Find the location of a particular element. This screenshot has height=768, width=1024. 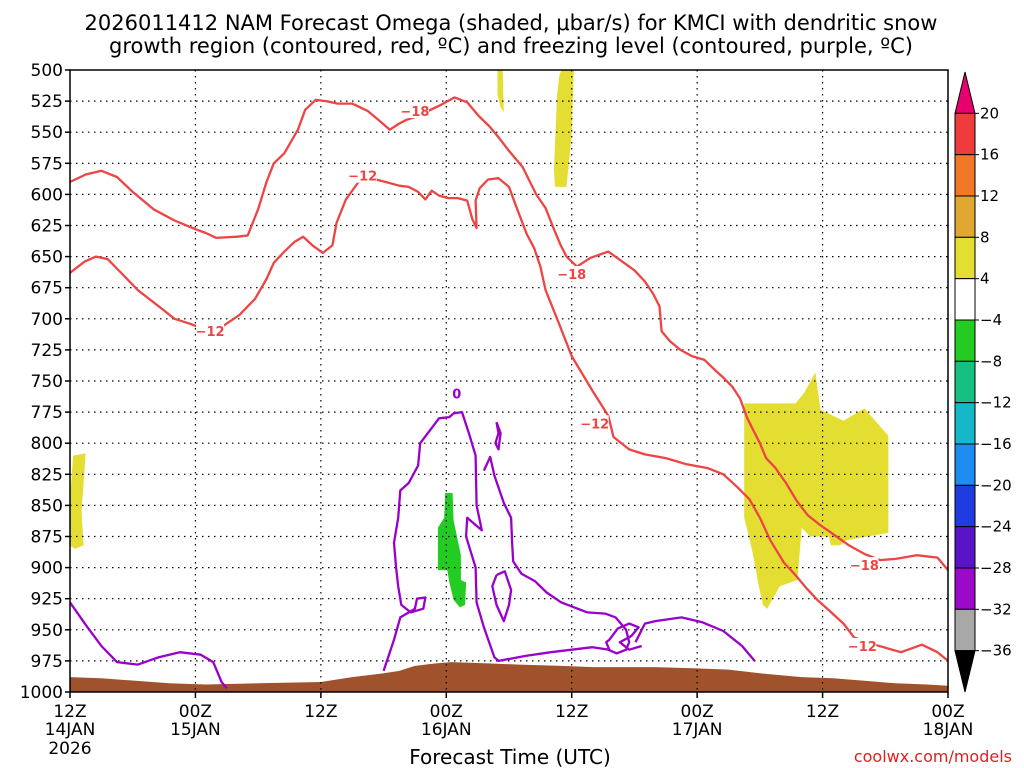

y-tick-label: 850 is located at coordinates (47, 506).